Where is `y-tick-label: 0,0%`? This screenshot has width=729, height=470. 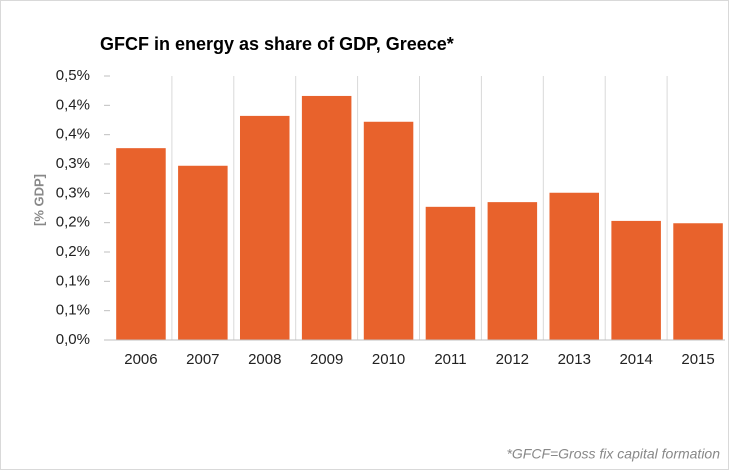
y-tick-label: 0,0% is located at coordinates (73, 339).